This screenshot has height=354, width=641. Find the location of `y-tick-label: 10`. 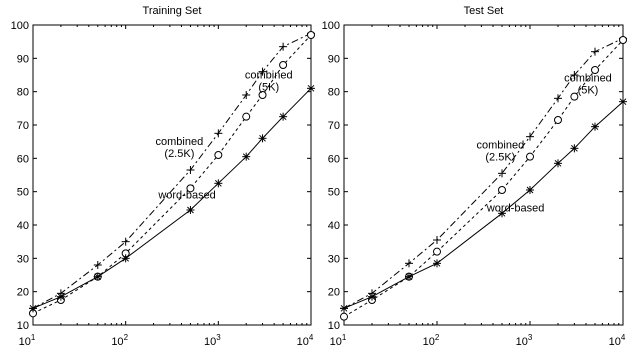

y-tick-label: 10 is located at coordinates (23, 326).